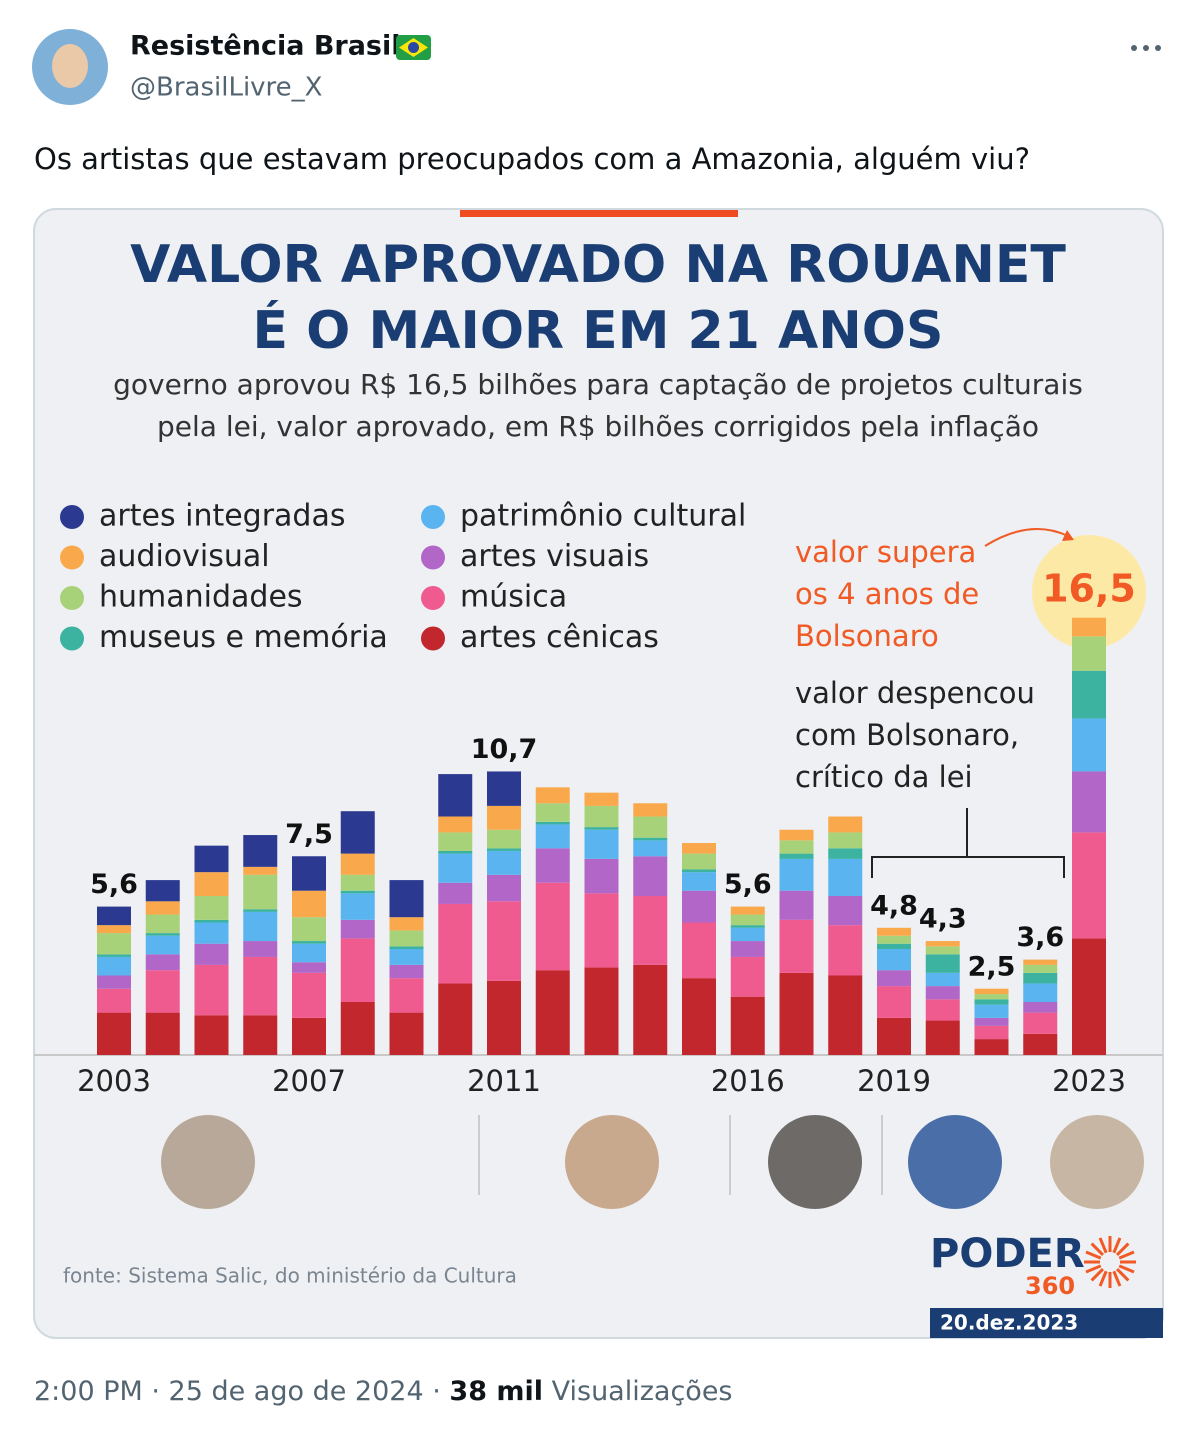  I want to click on annotation: valor supera, so click(885, 552).